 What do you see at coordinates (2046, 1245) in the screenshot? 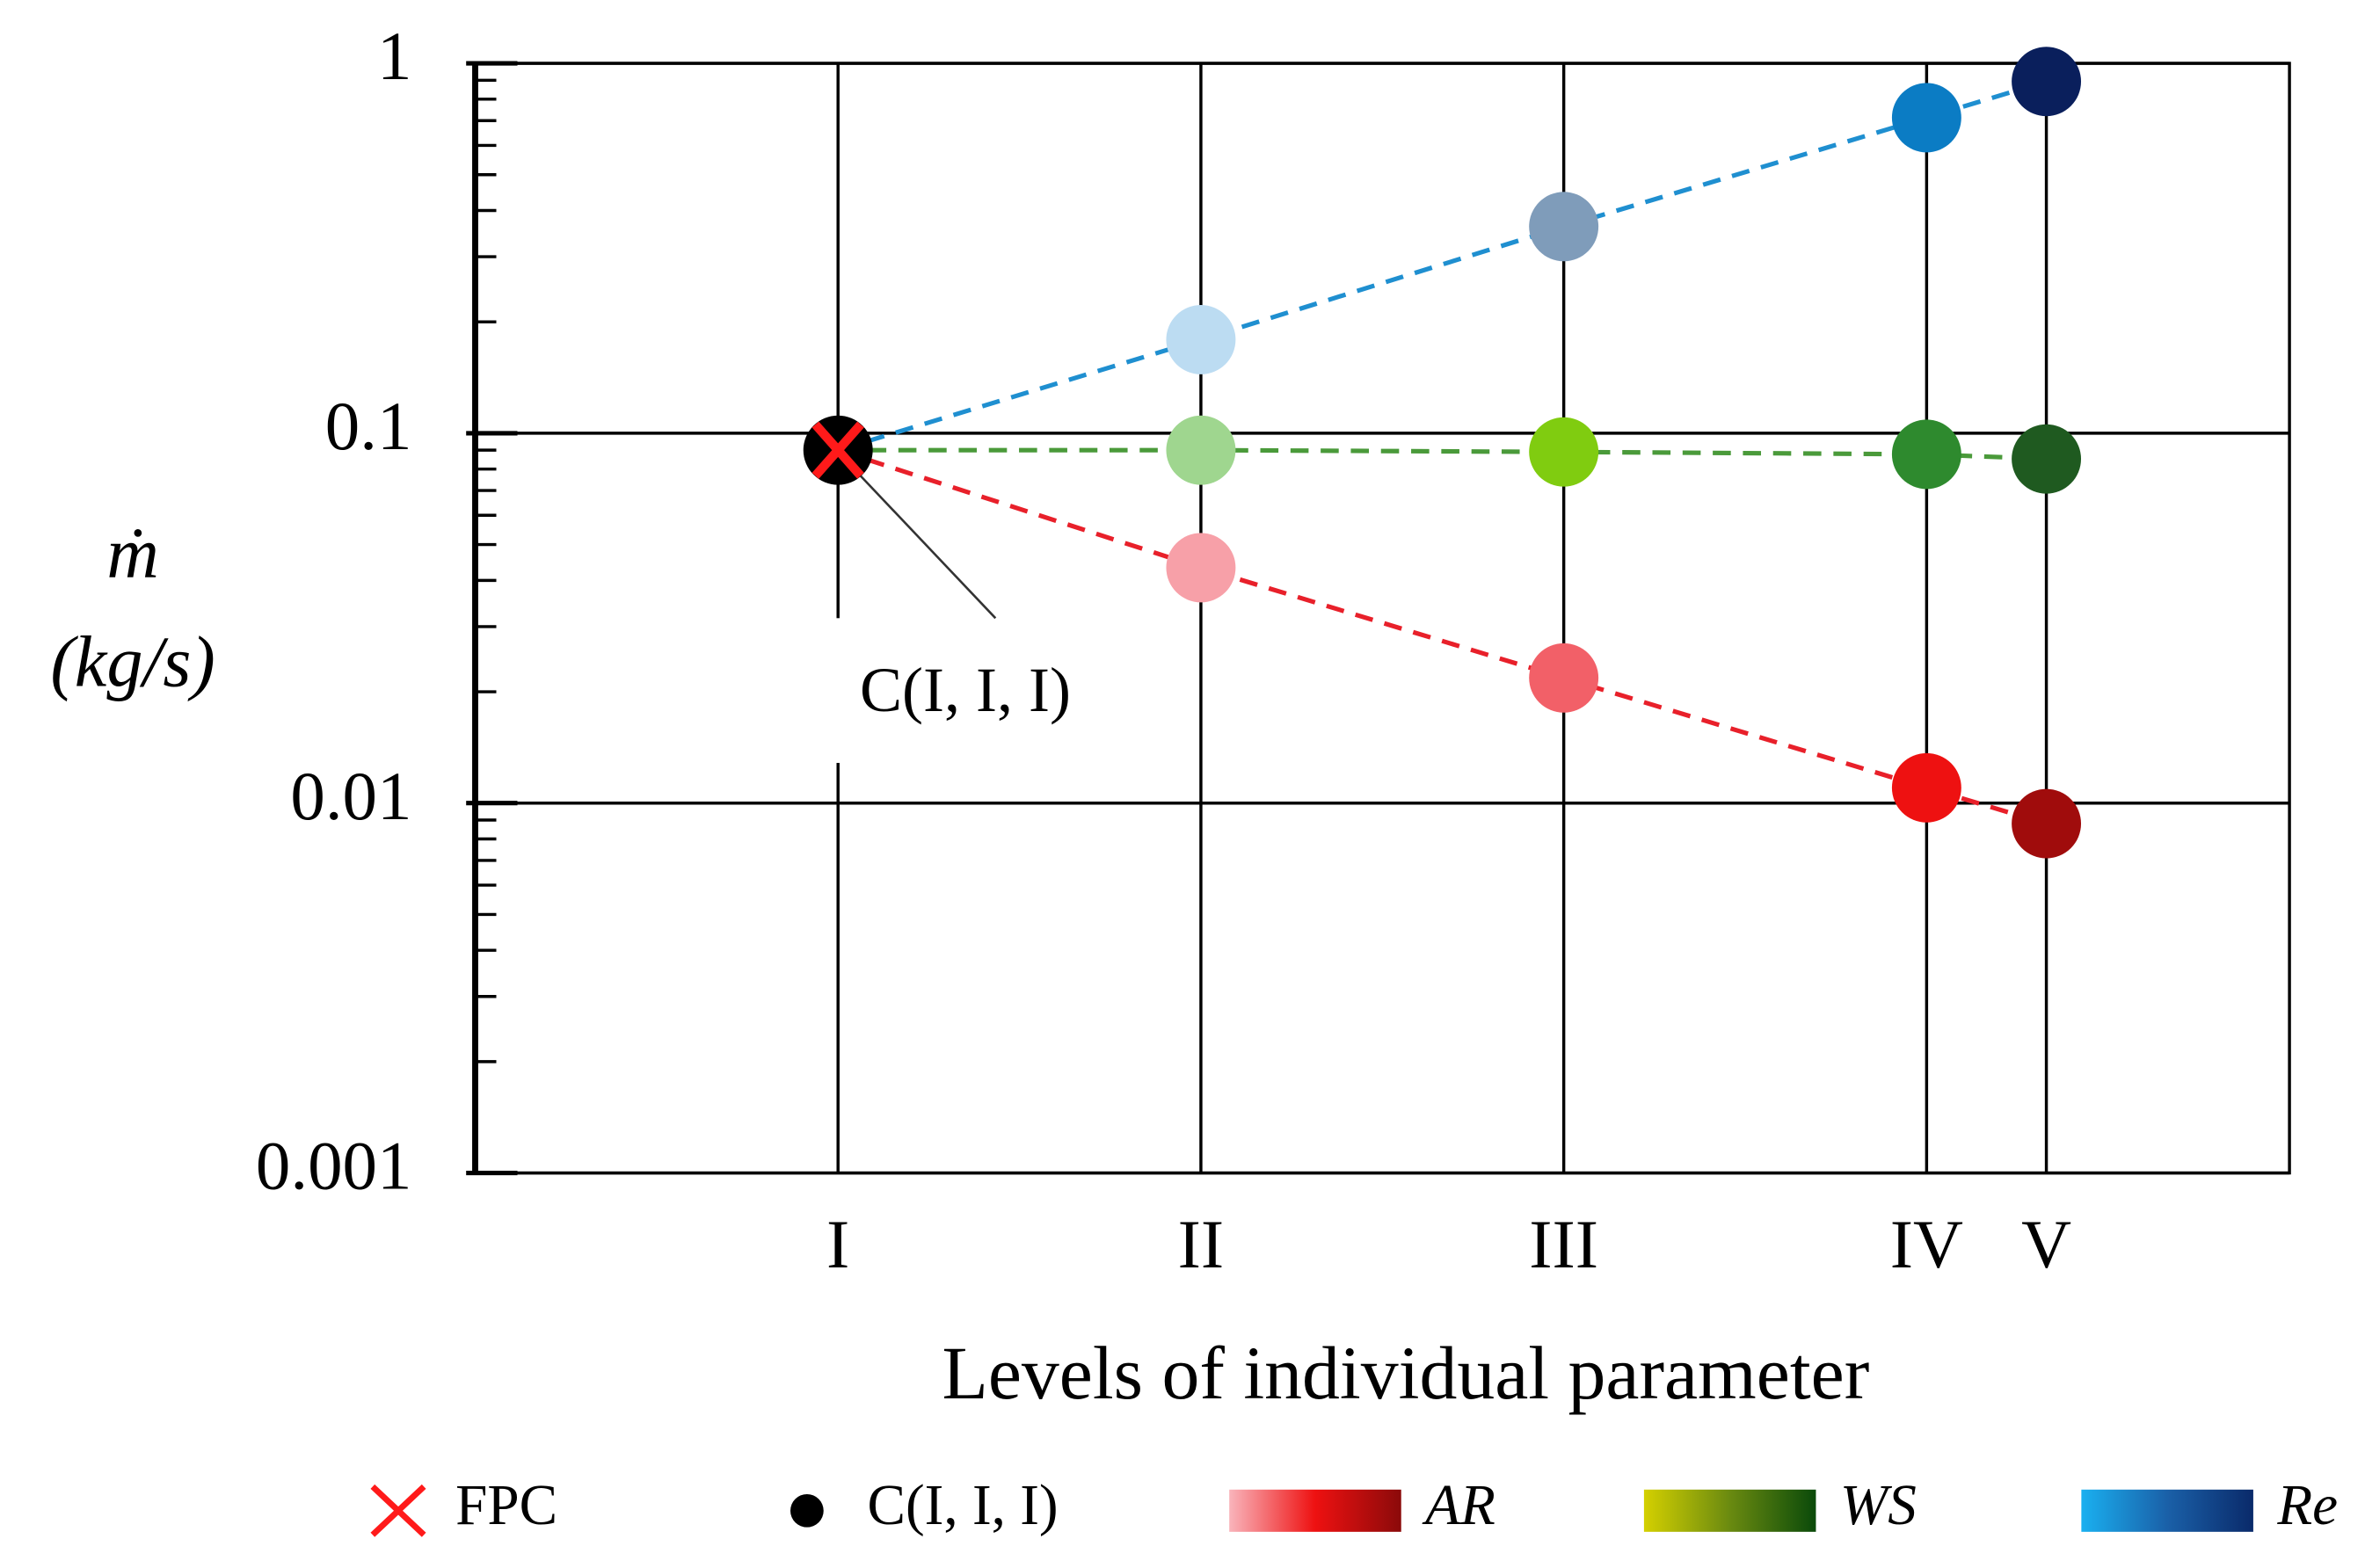
I see `x-tick-label: V` at bounding box center [2046, 1245].